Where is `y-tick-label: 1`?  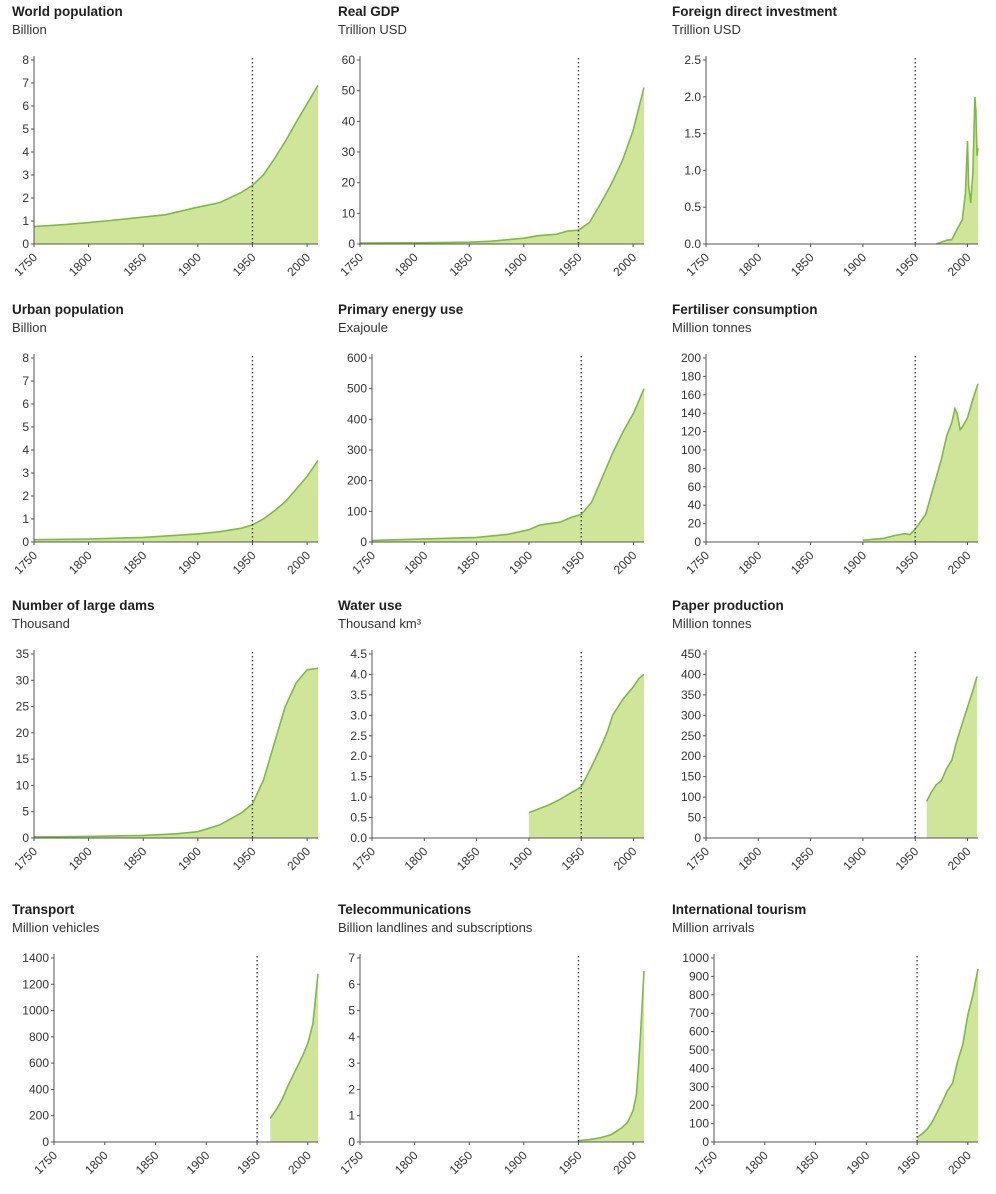
y-tick-label: 1 is located at coordinates (25, 221).